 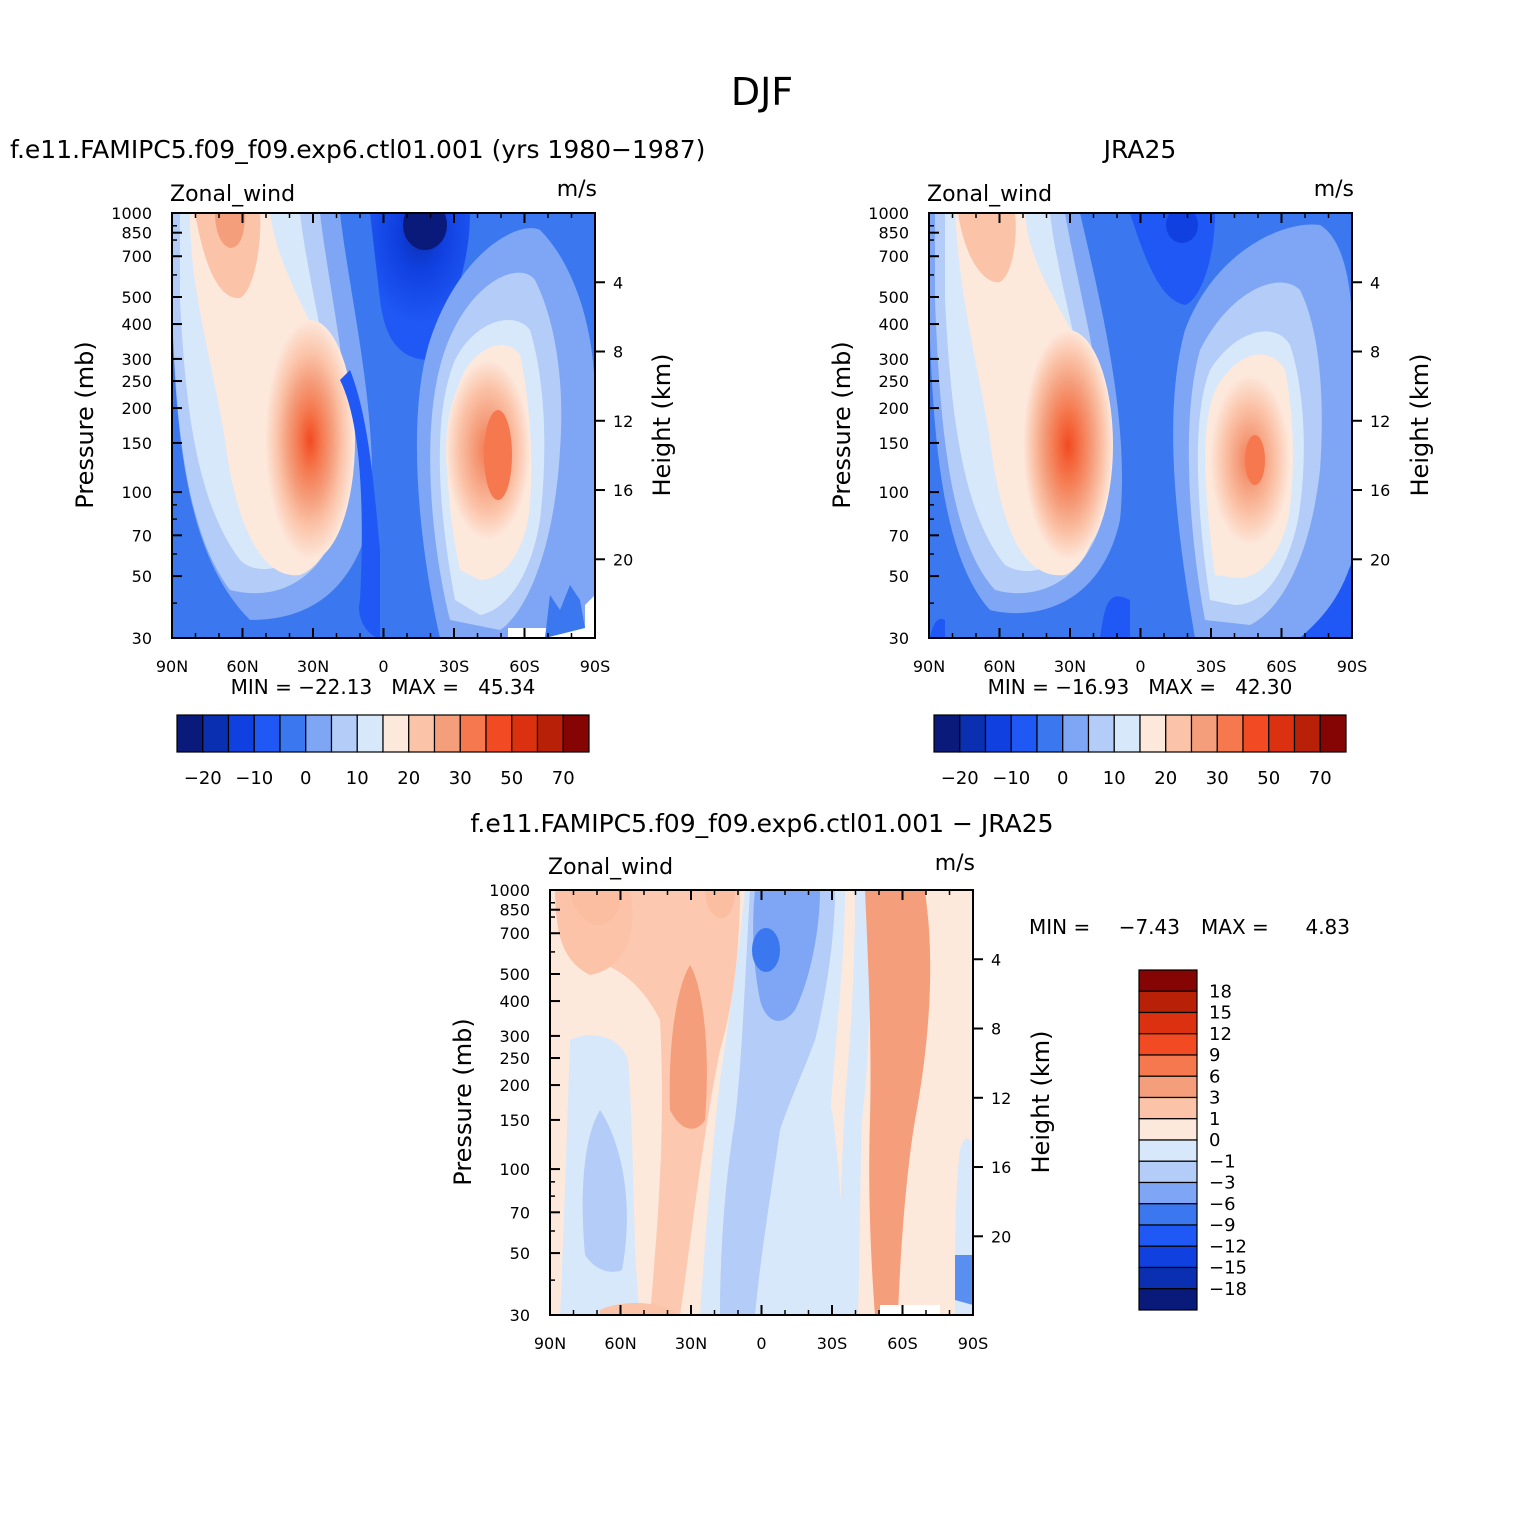 I want to click on colorbar-label: 3, so click(x=1214, y=1098).